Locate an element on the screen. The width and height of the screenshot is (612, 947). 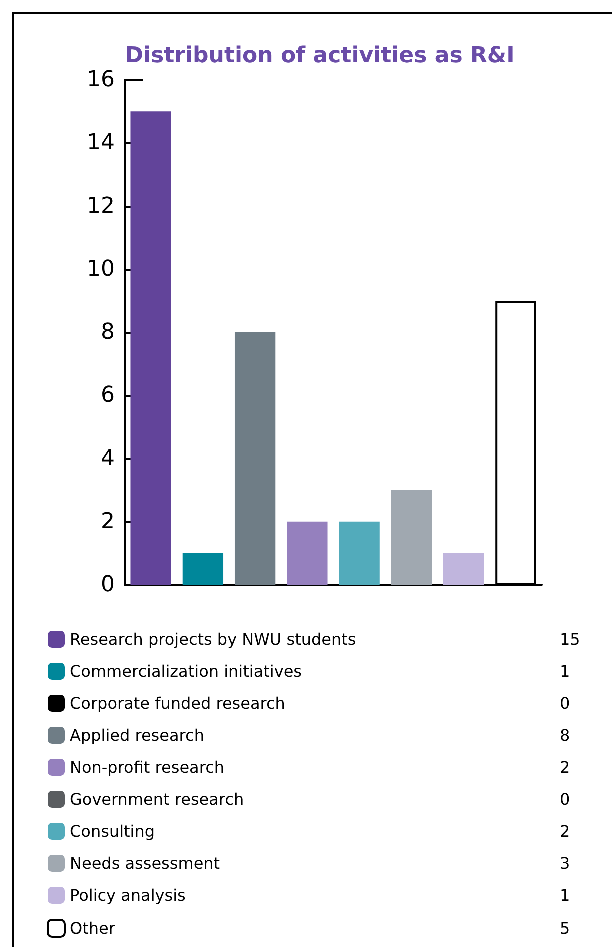
legend-label: Policy analysis is located at coordinates (128, 895).